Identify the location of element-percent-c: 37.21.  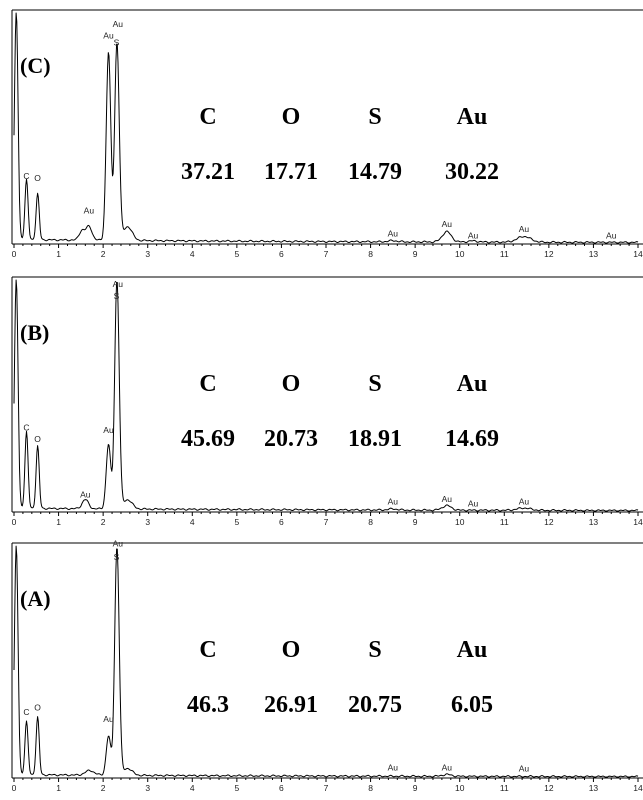
(208, 172).